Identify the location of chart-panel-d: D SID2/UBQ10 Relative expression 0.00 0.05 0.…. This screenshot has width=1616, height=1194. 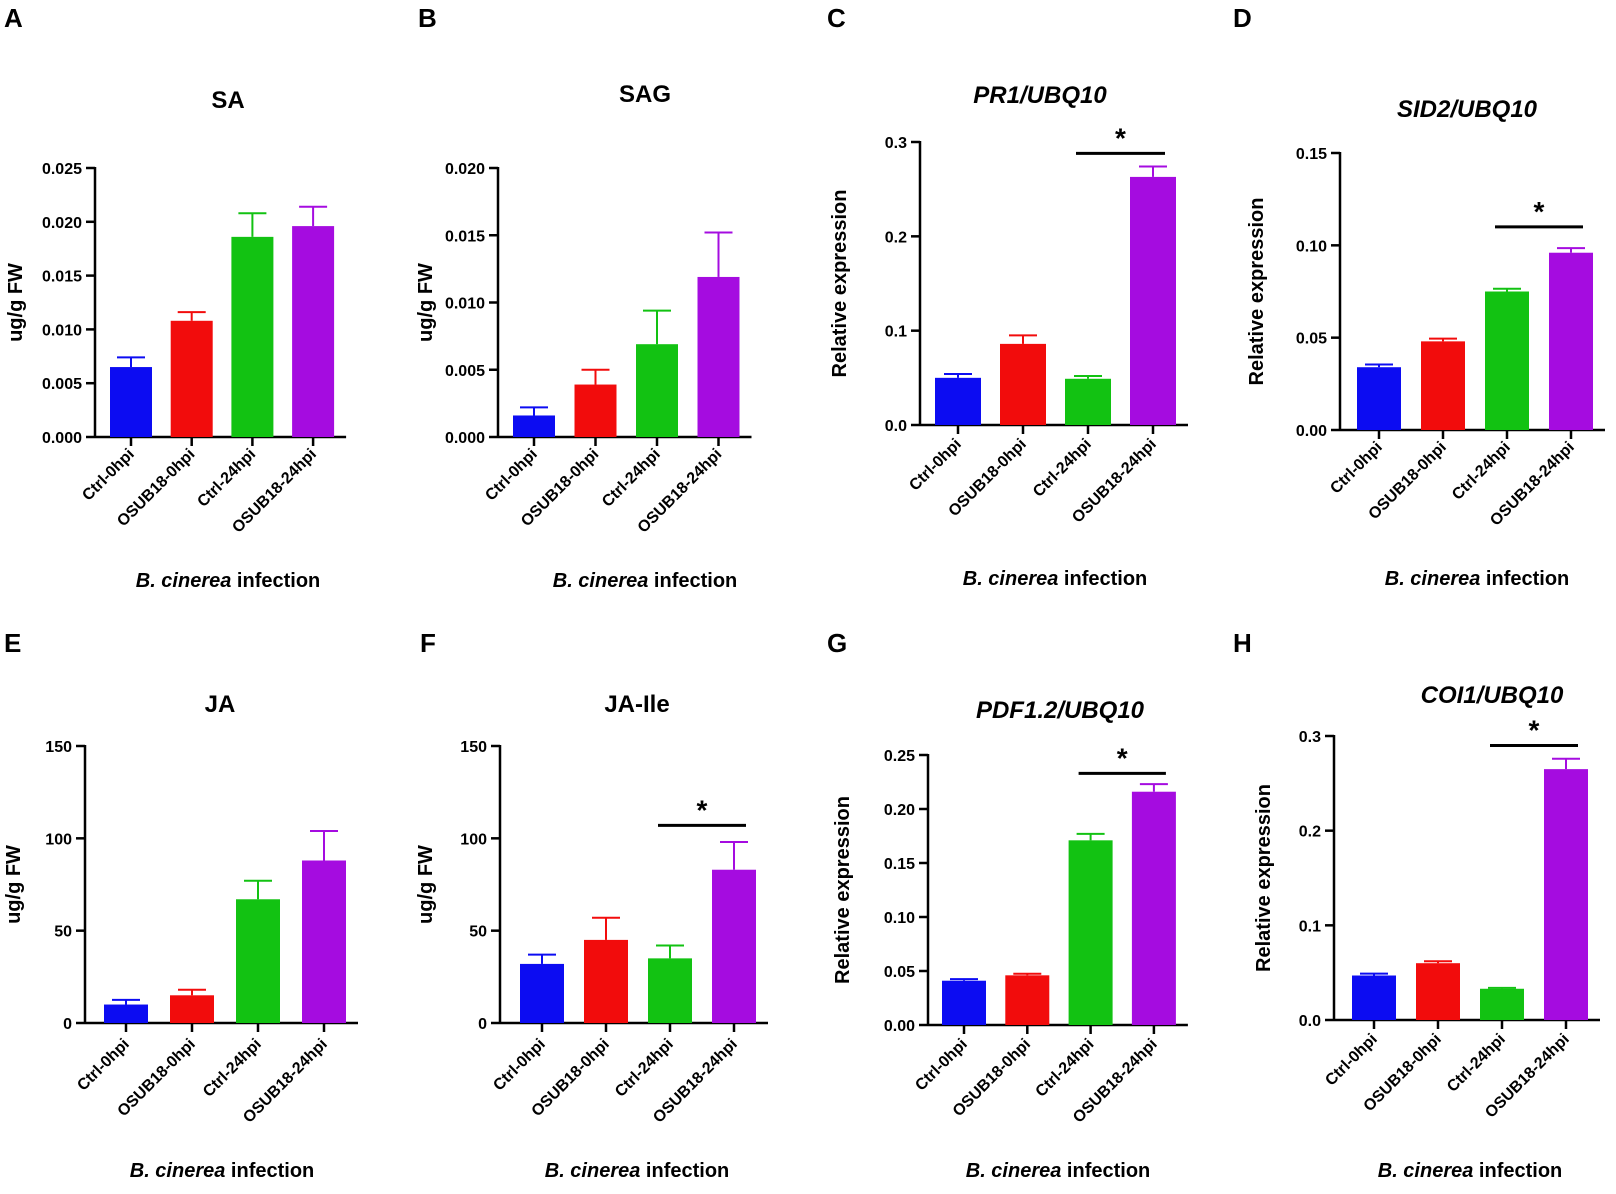
(1419, 296).